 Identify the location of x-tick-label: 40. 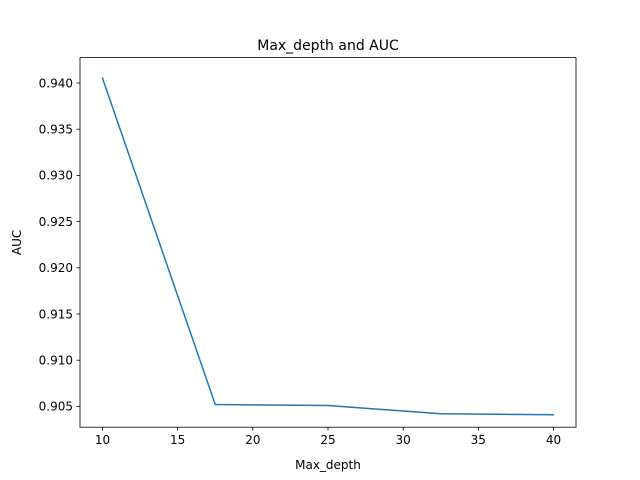
(553, 440).